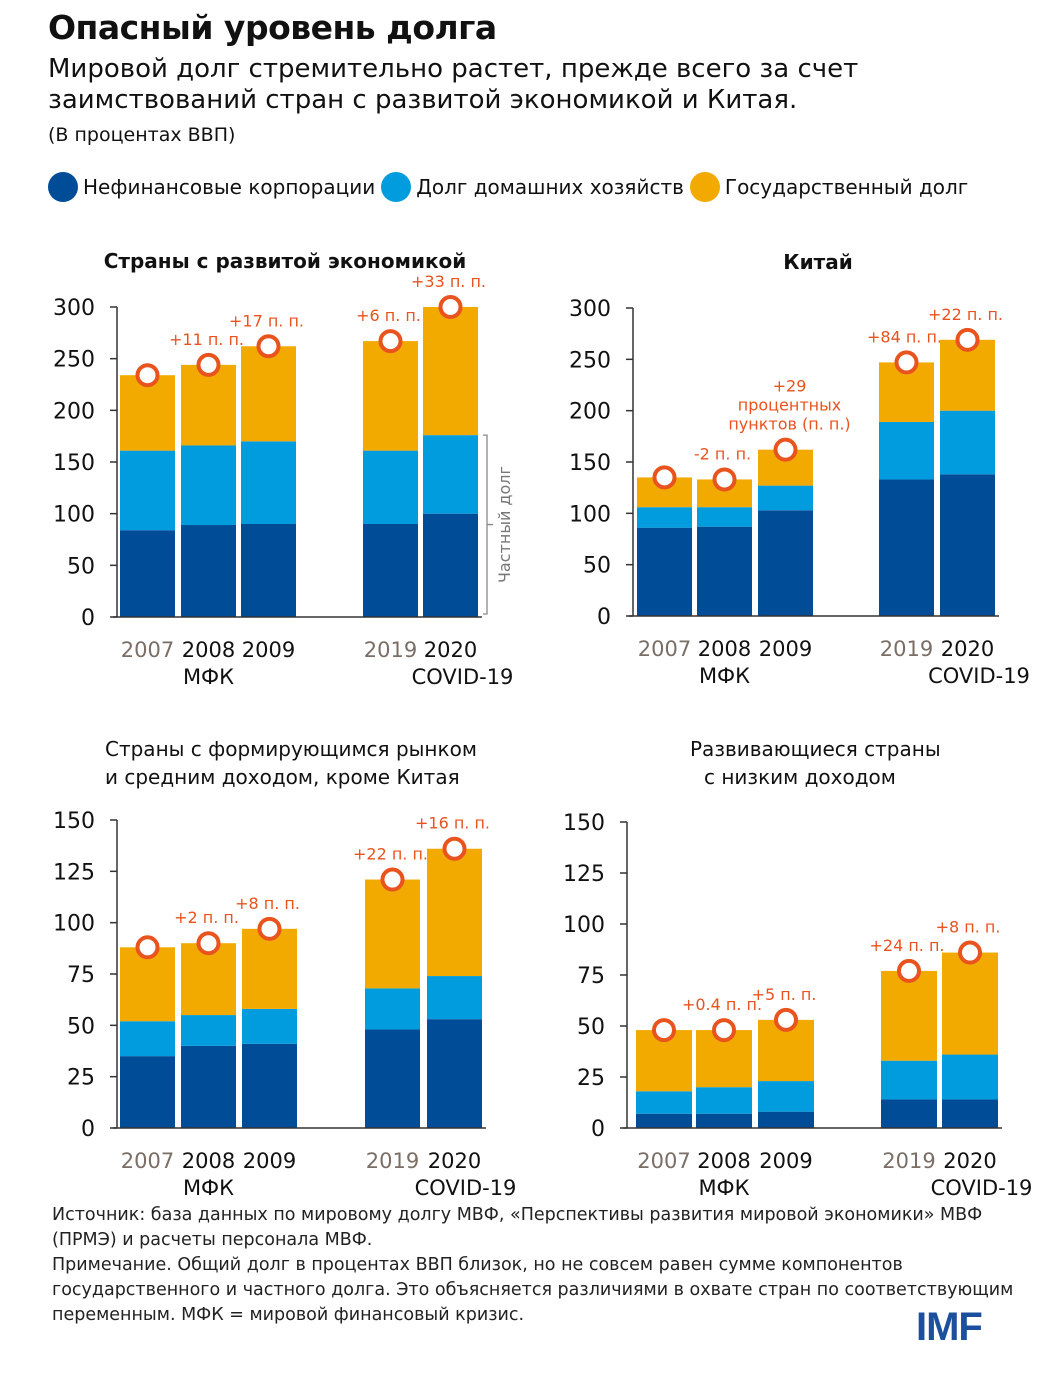  Describe the element at coordinates (74, 411) in the screenshot. I see `y-tick-label: 200` at that location.